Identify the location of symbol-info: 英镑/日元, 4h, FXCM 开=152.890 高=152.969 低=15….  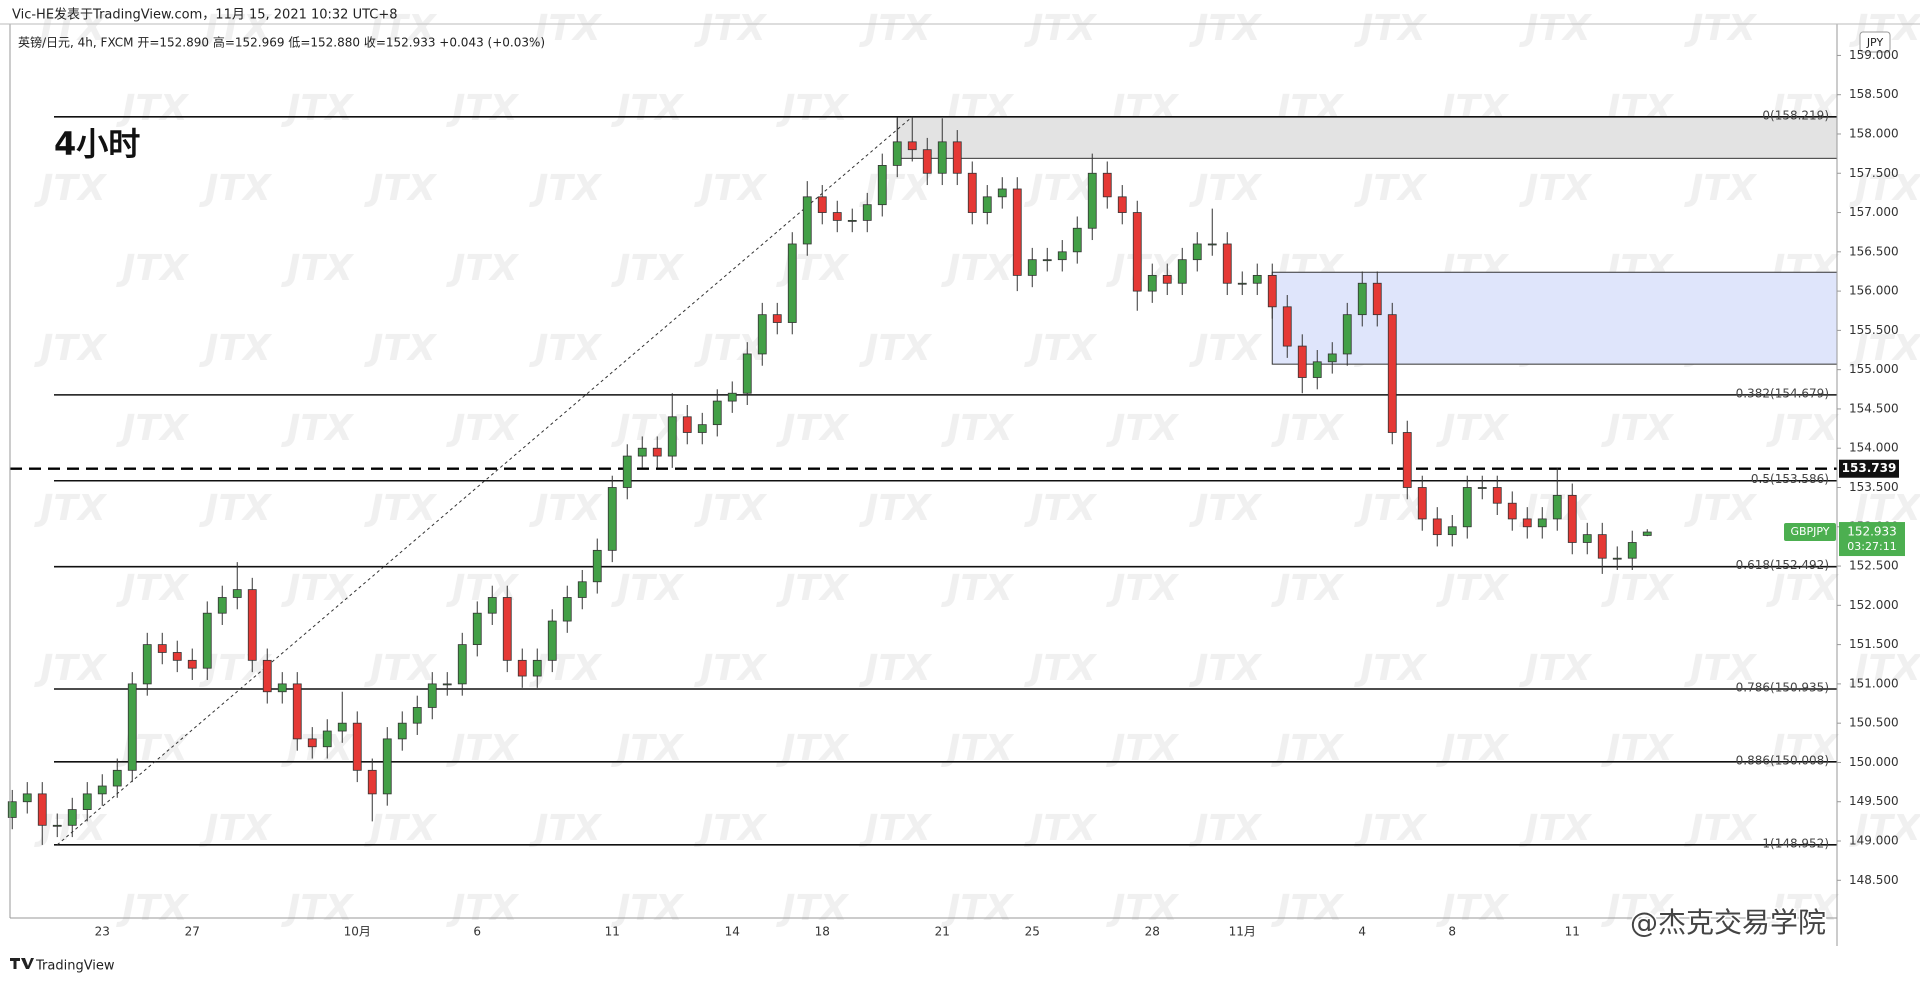
(281, 42).